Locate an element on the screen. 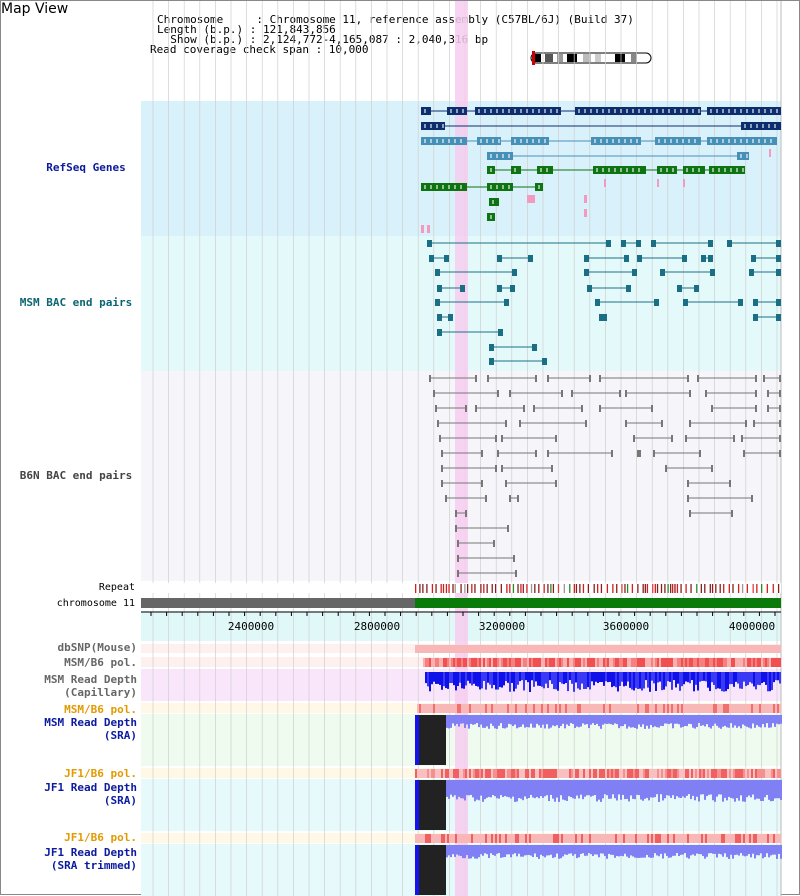  track-label-b6n-bac: B6N BAC end pairs is located at coordinates (76, 475).